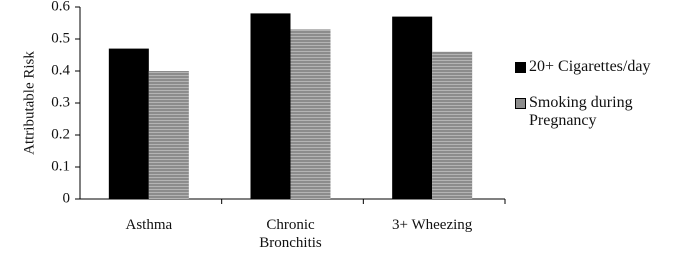 The image size is (674, 260). What do you see at coordinates (60, 38) in the screenshot?
I see `y-tick-label: 0.5` at bounding box center [60, 38].